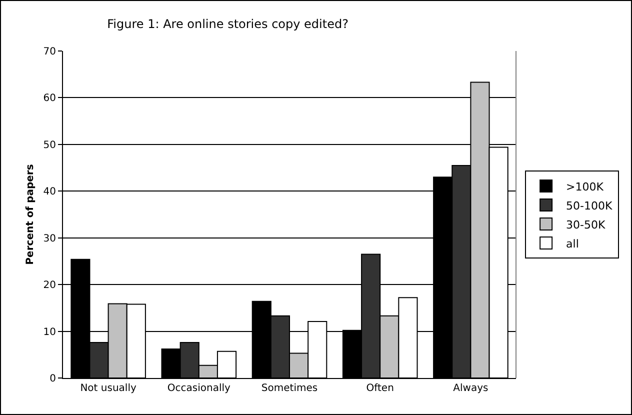 This screenshot has width=632, height=415. Describe the element at coordinates (198, 388) in the screenshot. I see `x-tick-label: Occasionally` at that location.